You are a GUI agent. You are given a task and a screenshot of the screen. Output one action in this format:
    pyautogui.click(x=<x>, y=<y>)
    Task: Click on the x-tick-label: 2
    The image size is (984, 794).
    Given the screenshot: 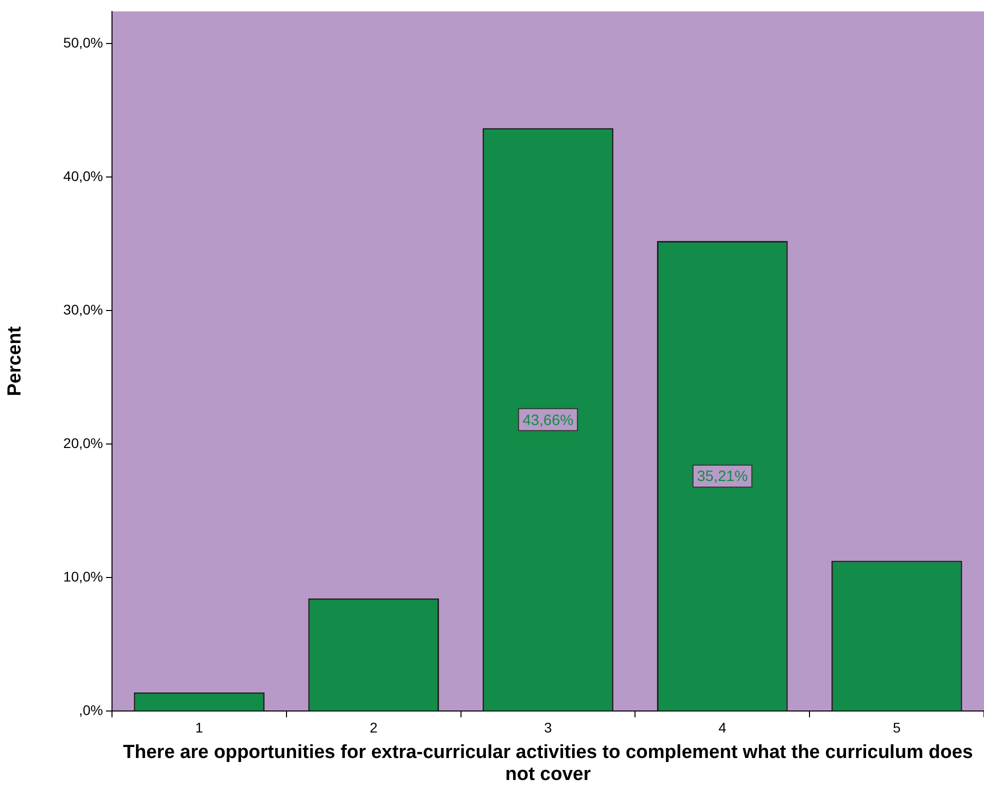 What is the action you would take?
    pyautogui.click(x=374, y=727)
    